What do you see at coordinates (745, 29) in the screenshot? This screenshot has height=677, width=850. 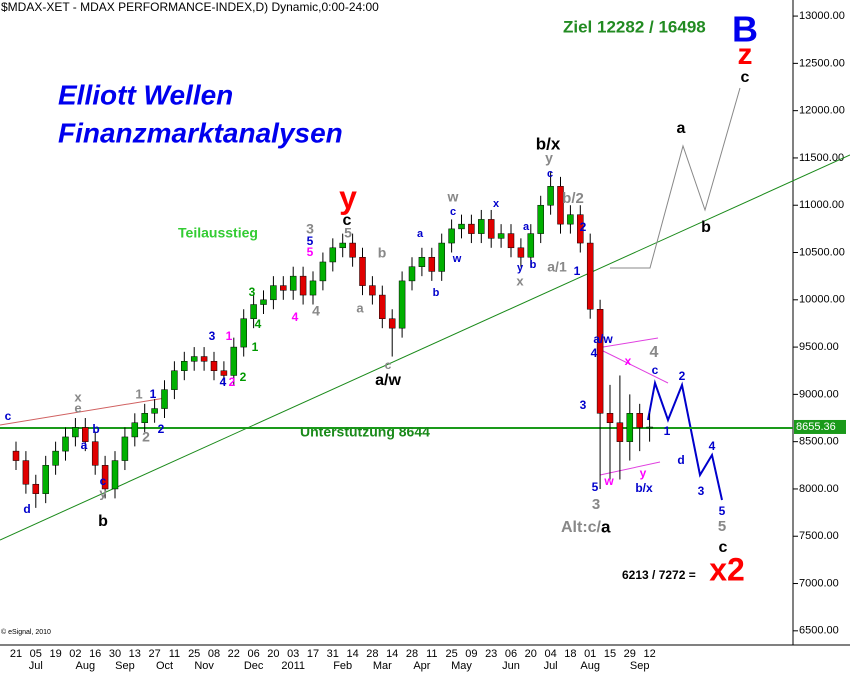 I see `annotation: B` at bounding box center [745, 29].